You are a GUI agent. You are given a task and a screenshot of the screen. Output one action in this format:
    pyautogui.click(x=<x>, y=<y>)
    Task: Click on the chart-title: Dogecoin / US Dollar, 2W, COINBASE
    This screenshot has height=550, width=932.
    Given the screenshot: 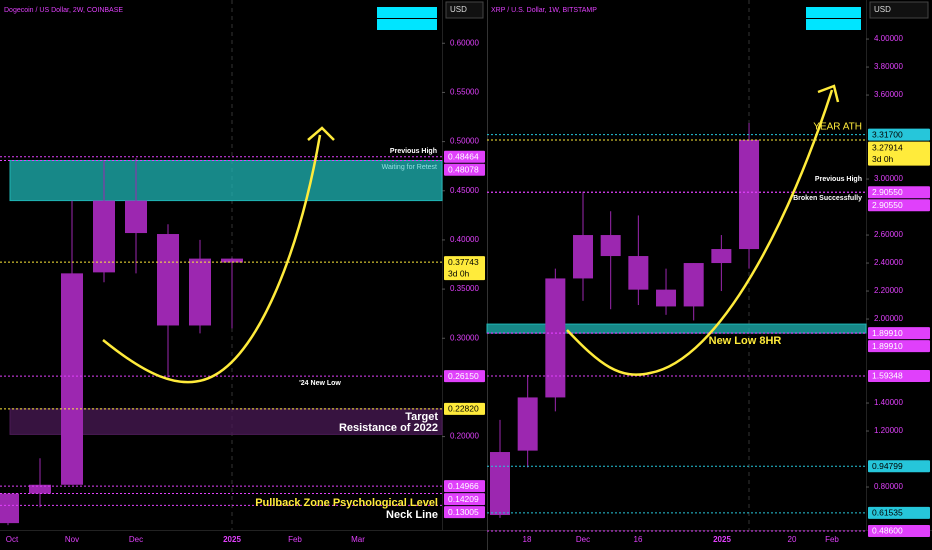 What is the action you would take?
    pyautogui.click(x=63, y=10)
    